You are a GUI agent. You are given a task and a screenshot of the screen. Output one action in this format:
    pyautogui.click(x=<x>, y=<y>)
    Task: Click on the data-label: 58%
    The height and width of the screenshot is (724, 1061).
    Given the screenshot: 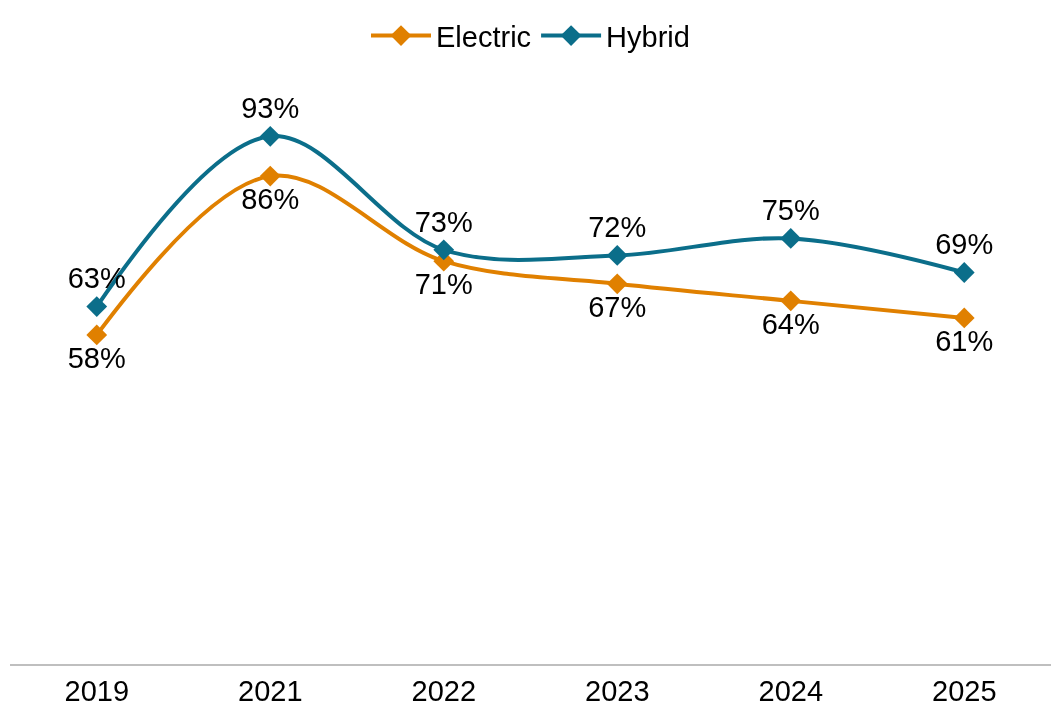 What is the action you would take?
    pyautogui.click(x=96, y=357)
    